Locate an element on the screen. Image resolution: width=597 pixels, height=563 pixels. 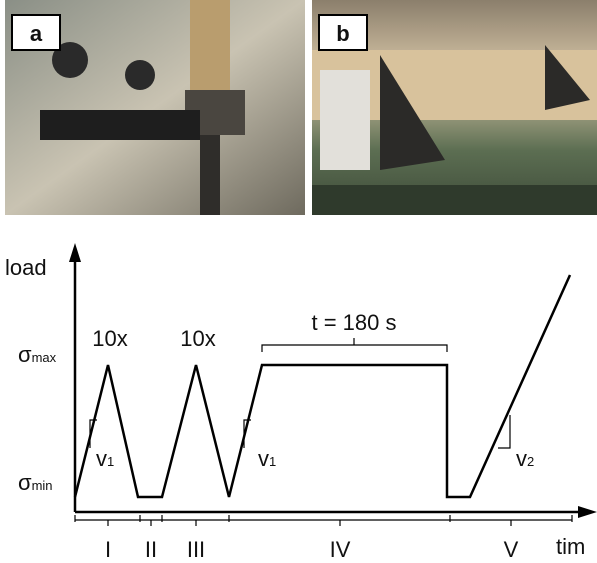
x-axis-label: tim is located at coordinates (570, 546).